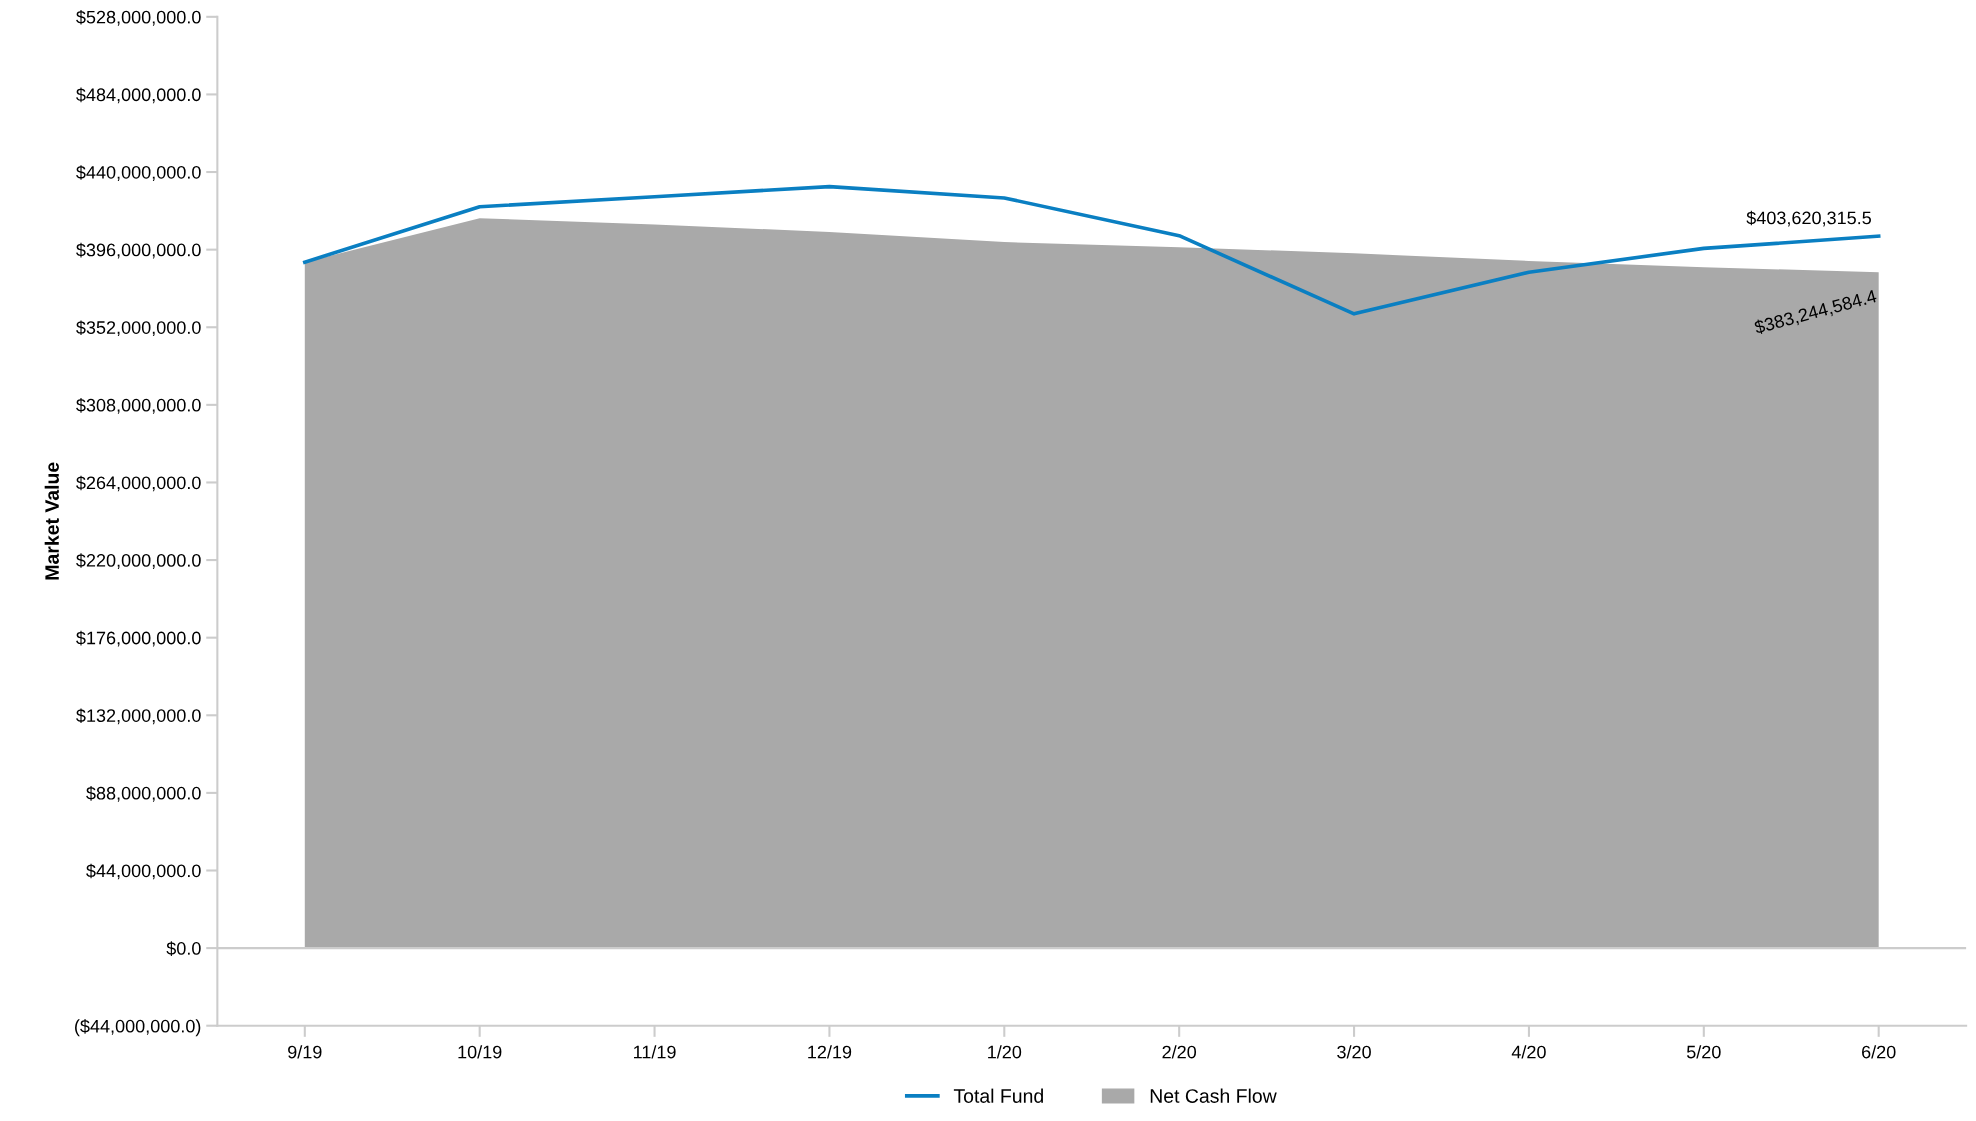 The width and height of the screenshot is (1976, 1121). What do you see at coordinates (138, 17) in the screenshot?
I see `y-tick-label: $528,000,000.0` at bounding box center [138, 17].